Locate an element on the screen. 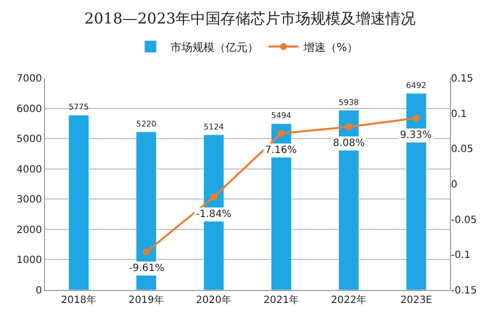 The image size is (500, 325). legend-label: 增速（%） is located at coordinates (330, 47).